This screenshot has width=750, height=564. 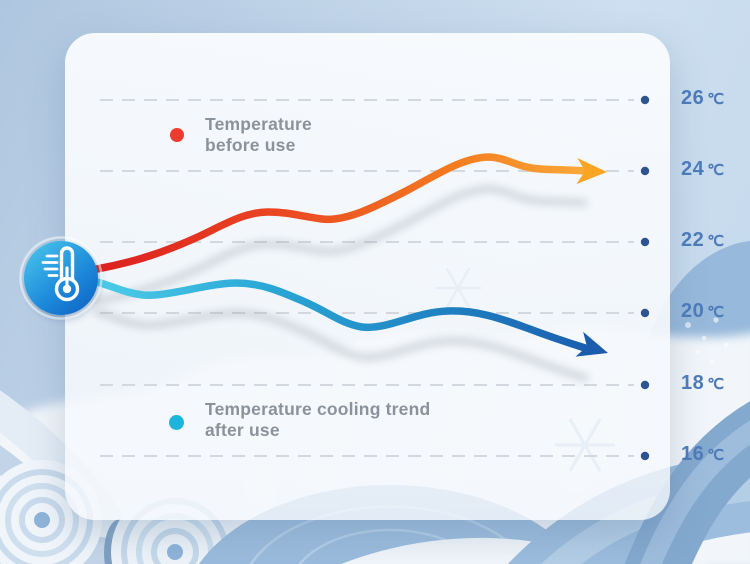 I want to click on legend-before-use: Temperature before use, so click(x=258, y=135).